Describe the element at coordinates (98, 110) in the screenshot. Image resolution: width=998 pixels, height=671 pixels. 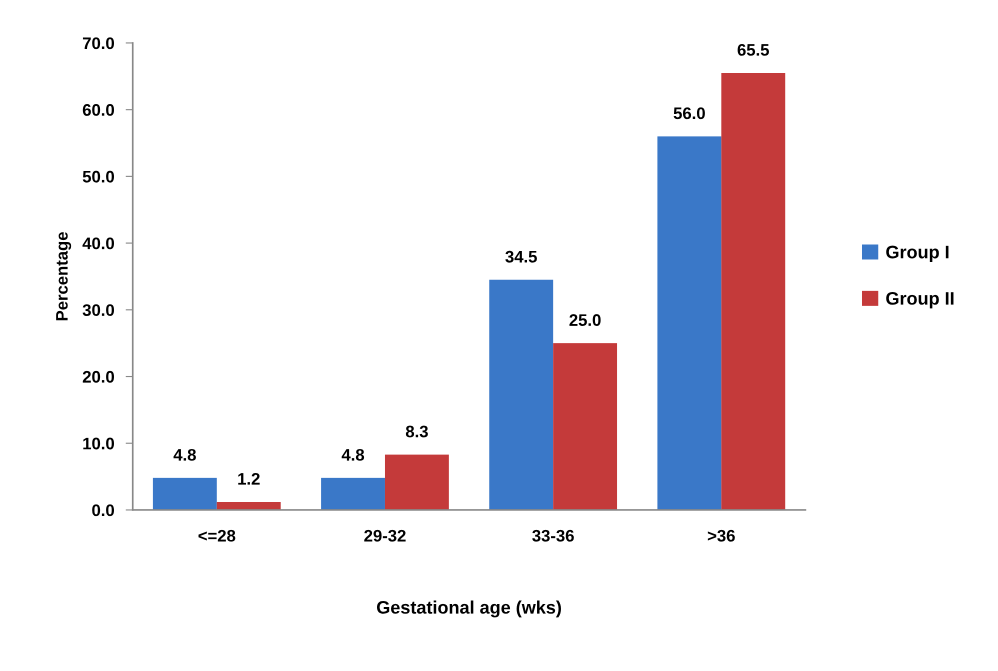
I see `y-tick-label: 60.0` at that location.